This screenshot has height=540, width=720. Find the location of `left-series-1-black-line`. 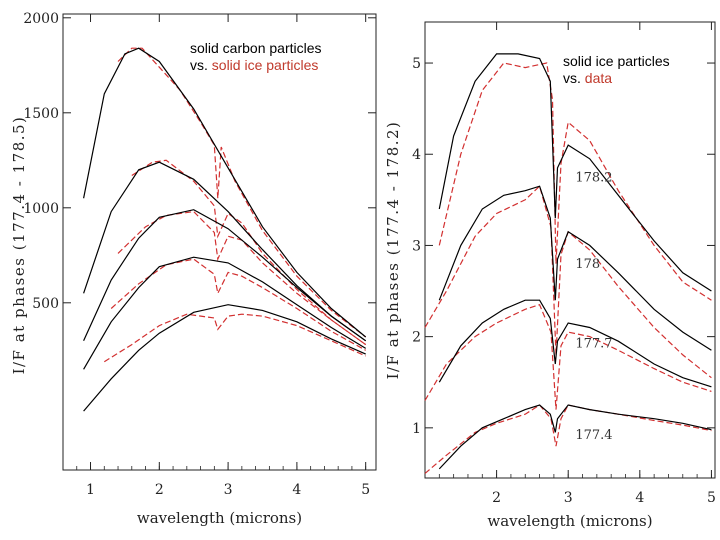

left-series-1-black-line is located at coordinates (225, 251).